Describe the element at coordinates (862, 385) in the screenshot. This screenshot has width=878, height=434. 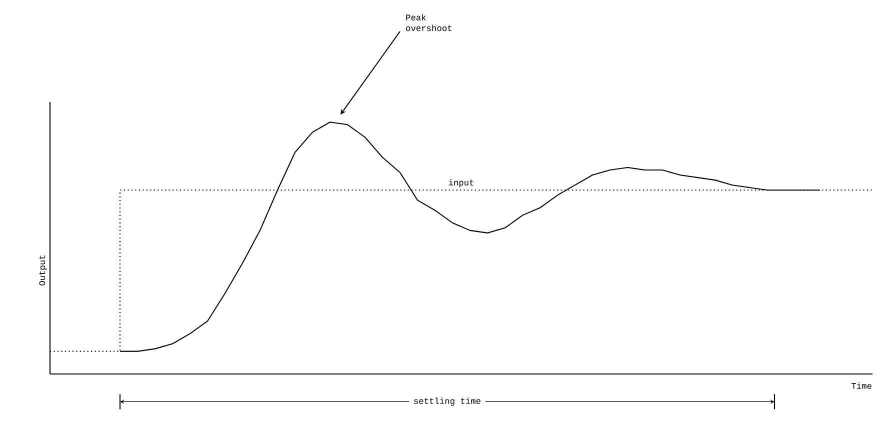
I see `x-axis-title: Time` at that location.